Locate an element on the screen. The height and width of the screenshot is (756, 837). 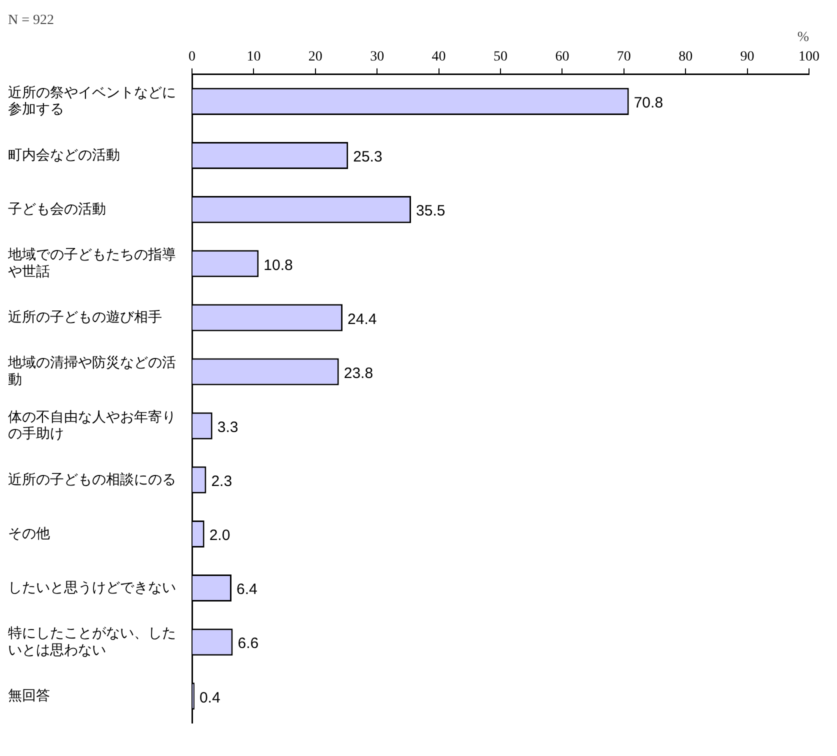
data-label: 2.0 is located at coordinates (219, 535).